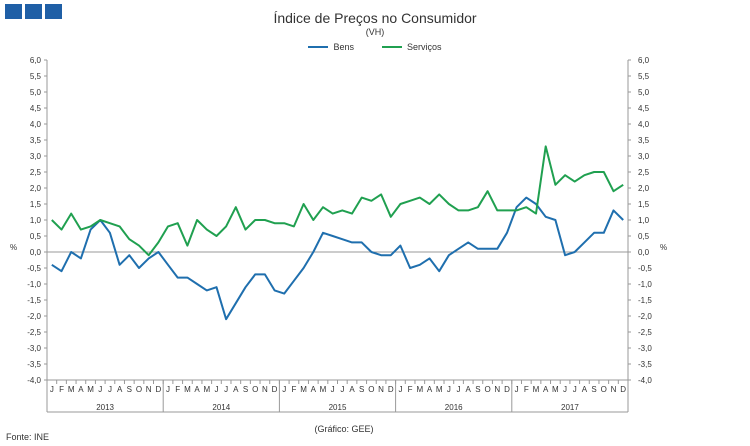 The height and width of the screenshot is (446, 750). I want to click on x-tick-year: 2013, so click(105, 407).